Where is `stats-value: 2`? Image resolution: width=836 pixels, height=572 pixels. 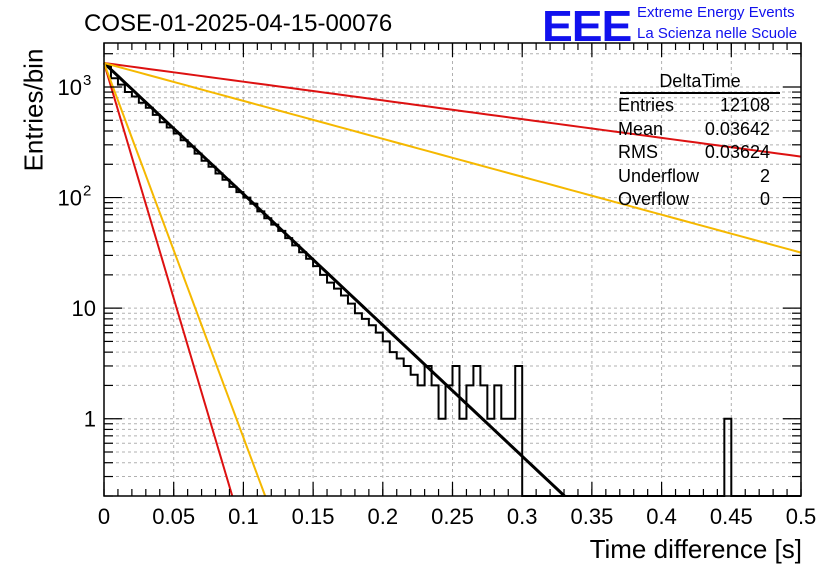
stats-value: 2 is located at coordinates (764, 175).